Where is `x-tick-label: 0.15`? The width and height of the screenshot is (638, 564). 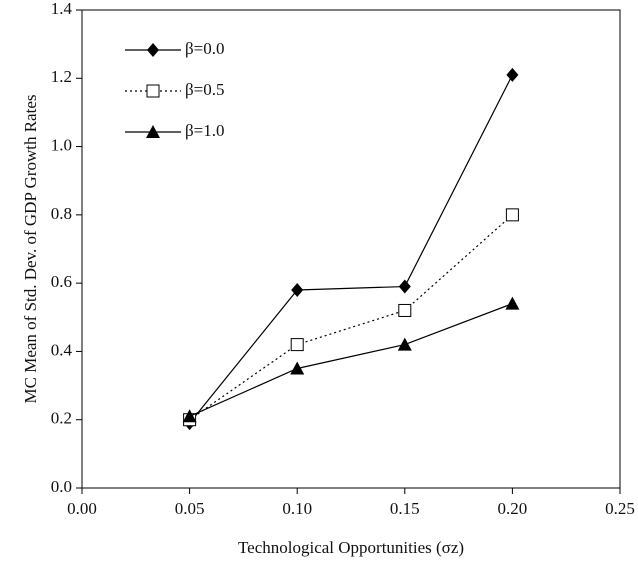
x-tick-label: 0.15 is located at coordinates (405, 508).